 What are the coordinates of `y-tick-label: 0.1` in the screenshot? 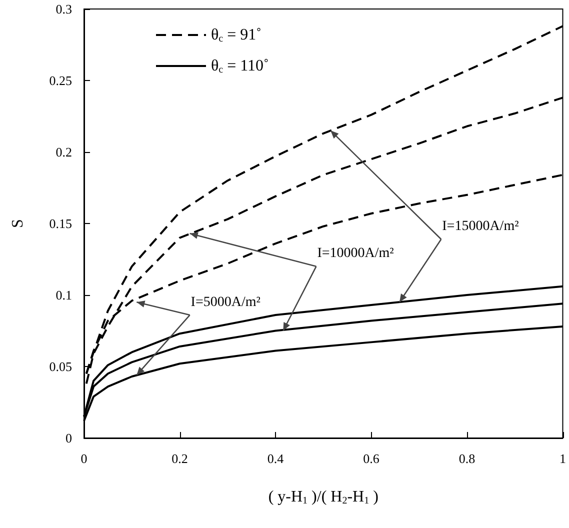 It's located at (64, 295).